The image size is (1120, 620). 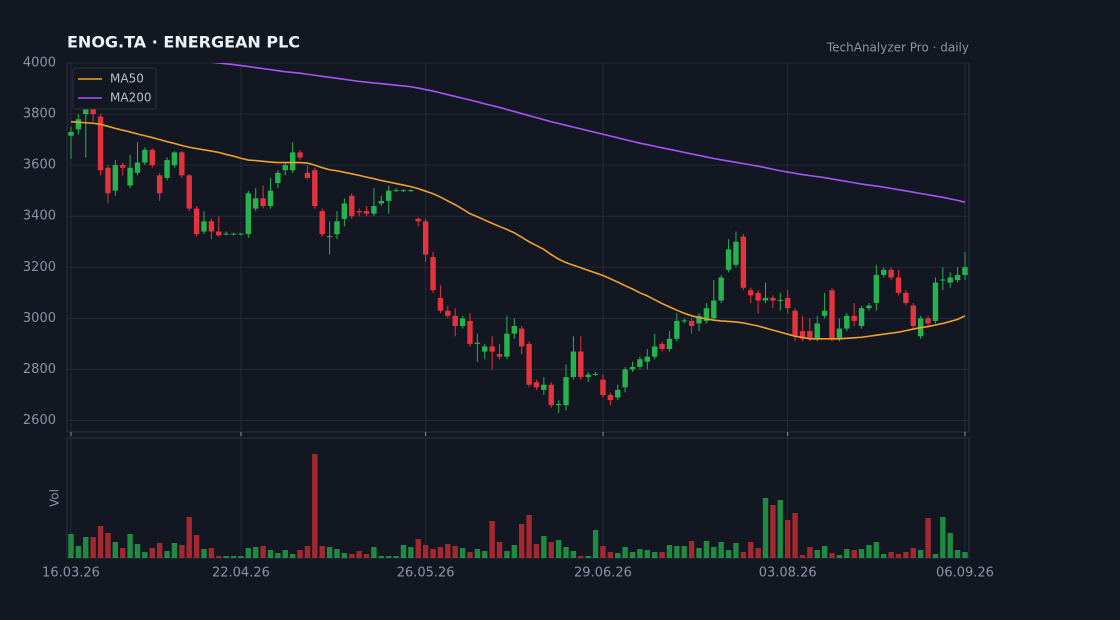 What do you see at coordinates (183, 42) in the screenshot?
I see `chart-title: ENOG.TA · ENERGEAN PLC` at bounding box center [183, 42].